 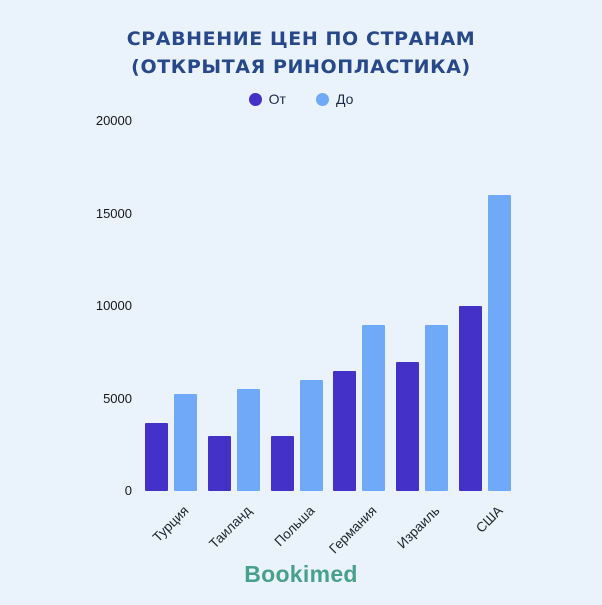 I want to click on bar-from-США, so click(x=470, y=399).